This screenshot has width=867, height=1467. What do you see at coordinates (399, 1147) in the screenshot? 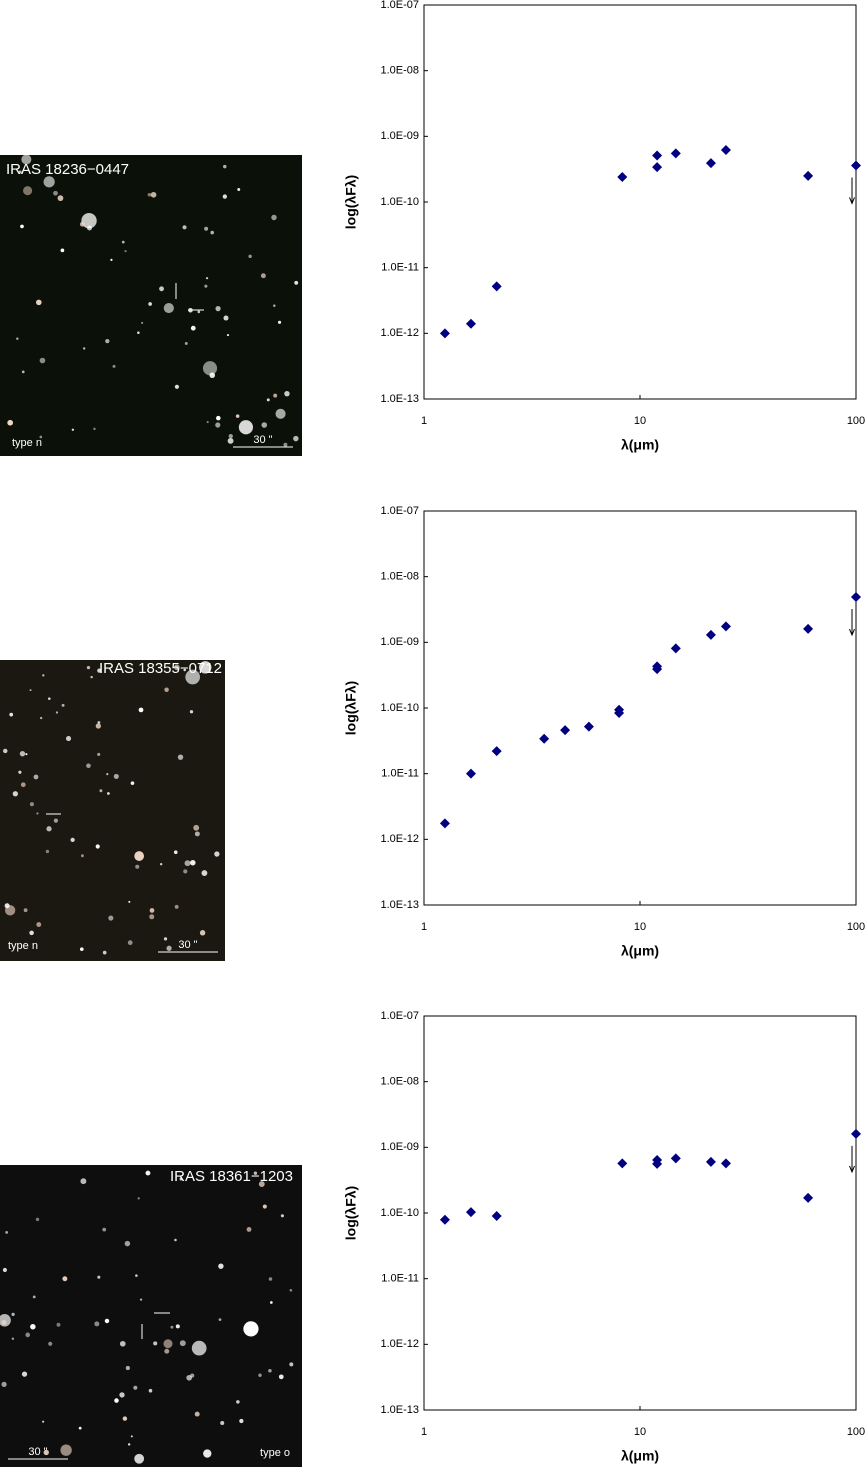
I see `y-tick-label: 1.0E-09` at bounding box center [399, 1147].